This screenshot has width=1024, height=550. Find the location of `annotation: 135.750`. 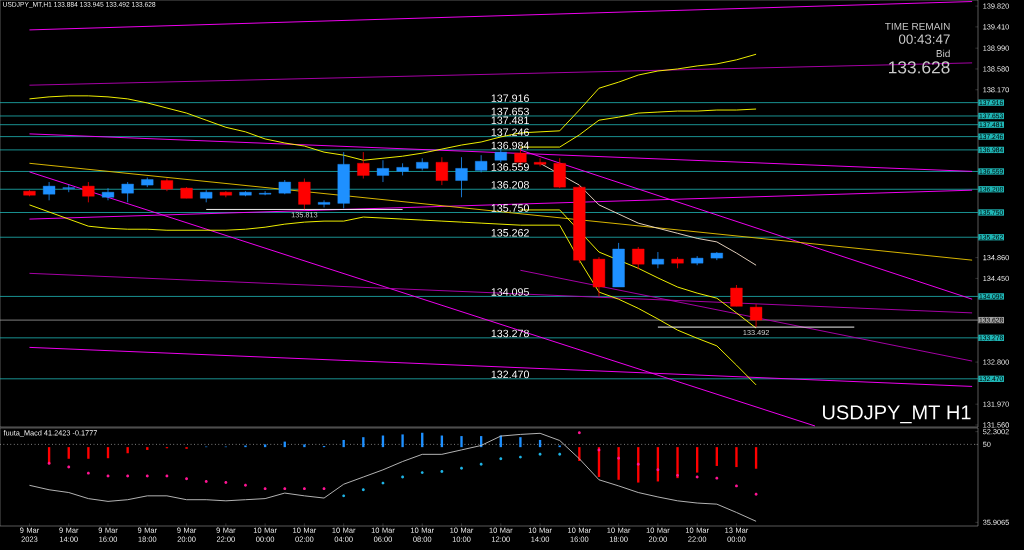

annotation: 135.750 is located at coordinates (510, 208).